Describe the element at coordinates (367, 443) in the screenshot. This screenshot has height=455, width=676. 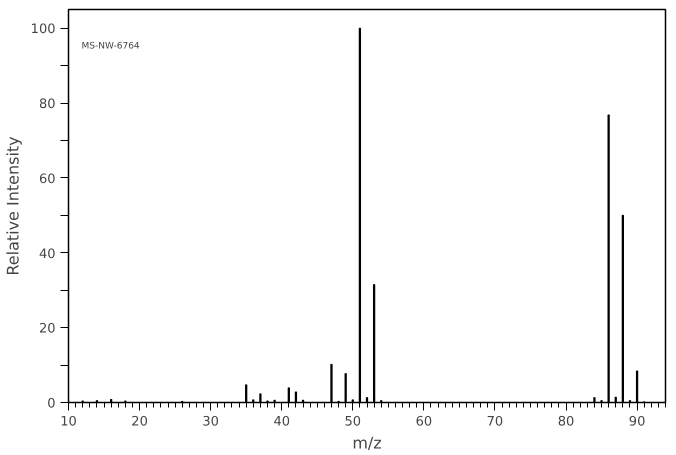
I see `x-axis-title: m/z` at that location.